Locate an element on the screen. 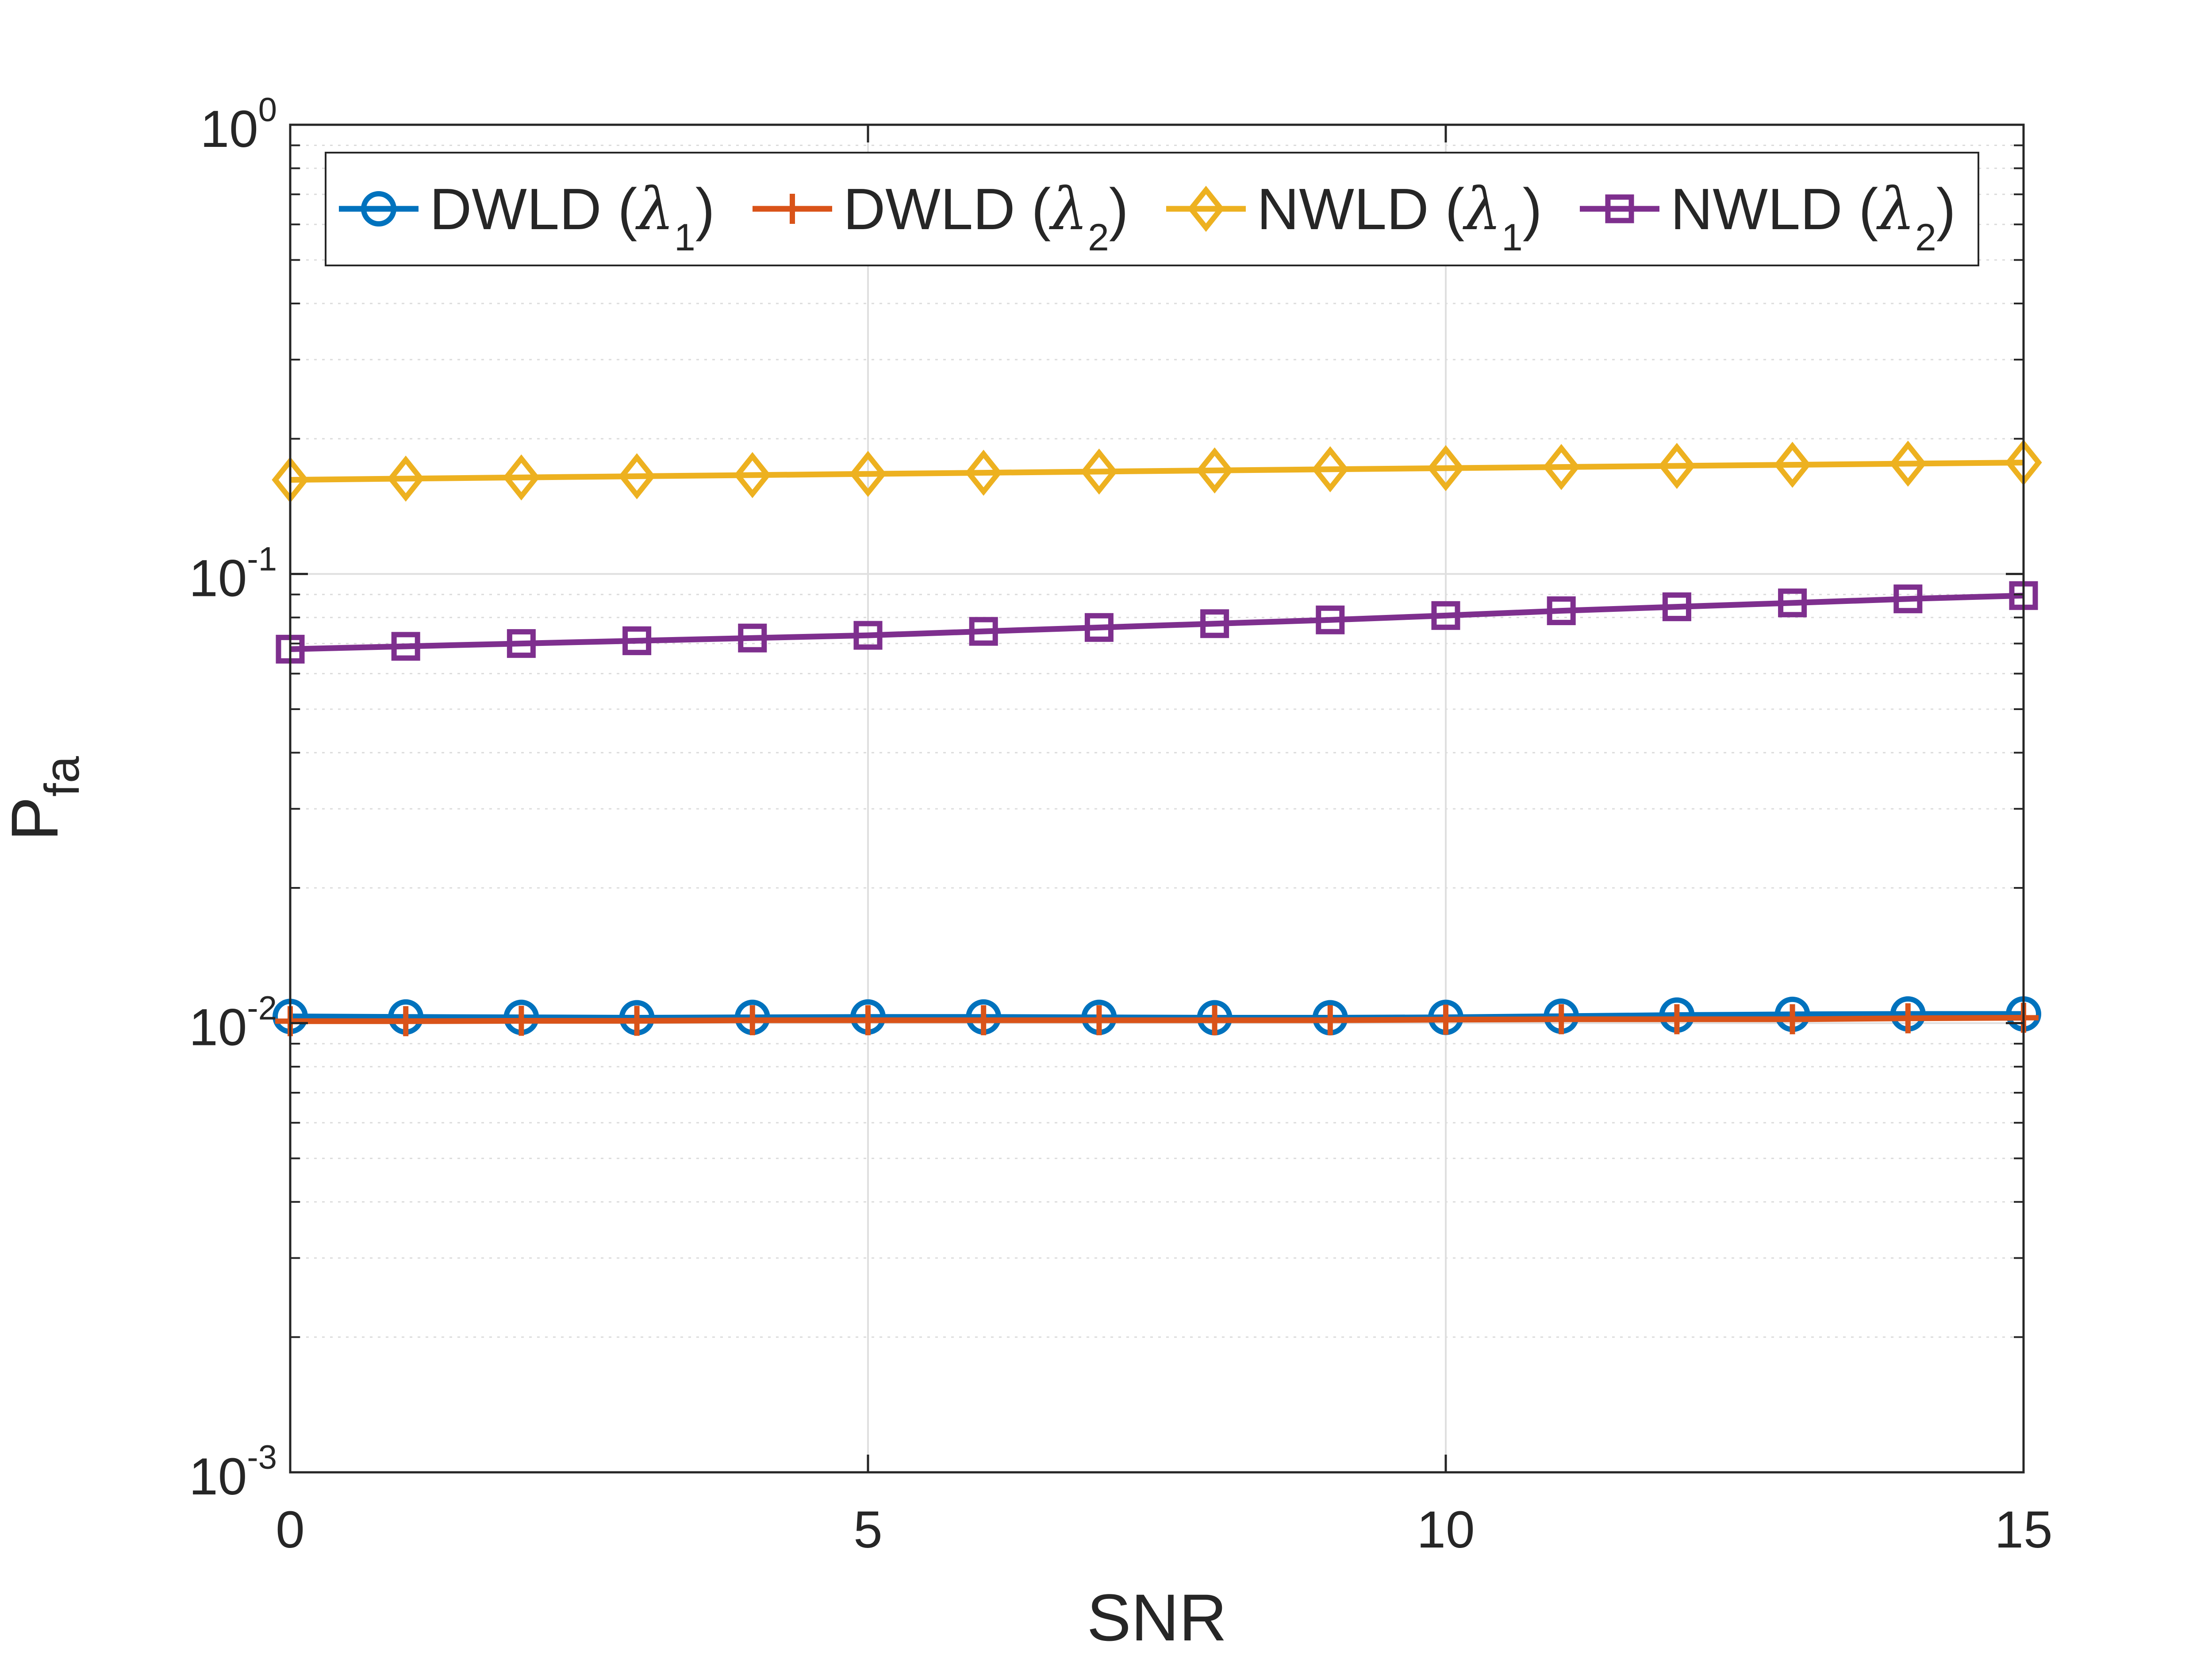 This screenshot has width=2212, height=1659. y-axis-label-subscript: fa is located at coordinates (62, 777).